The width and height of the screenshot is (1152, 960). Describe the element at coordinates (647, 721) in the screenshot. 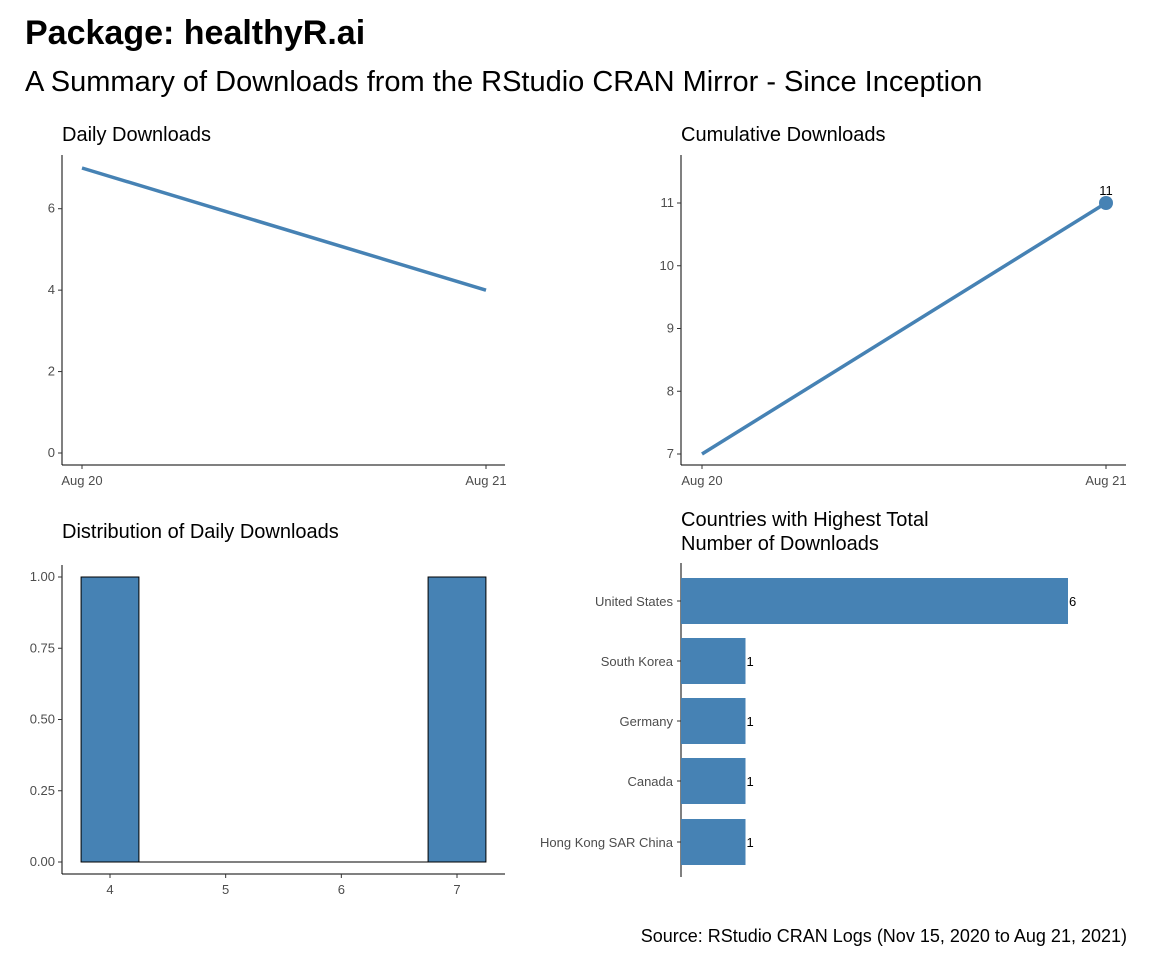

I see `country-label: Germany` at that location.